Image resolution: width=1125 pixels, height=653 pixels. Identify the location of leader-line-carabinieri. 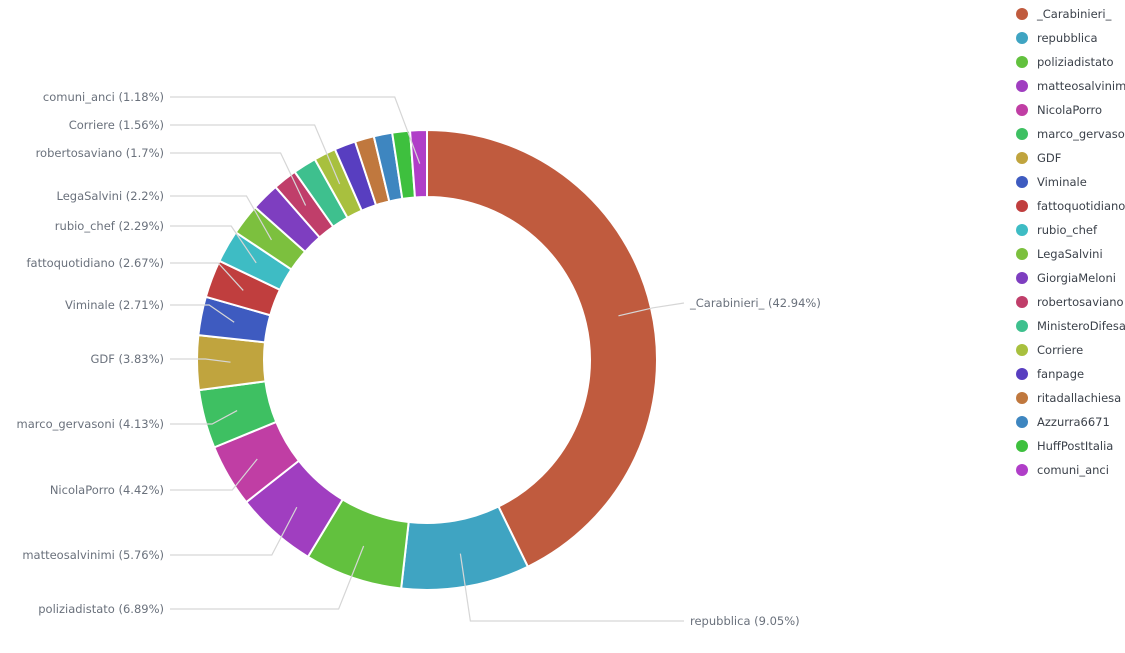
(651, 309).